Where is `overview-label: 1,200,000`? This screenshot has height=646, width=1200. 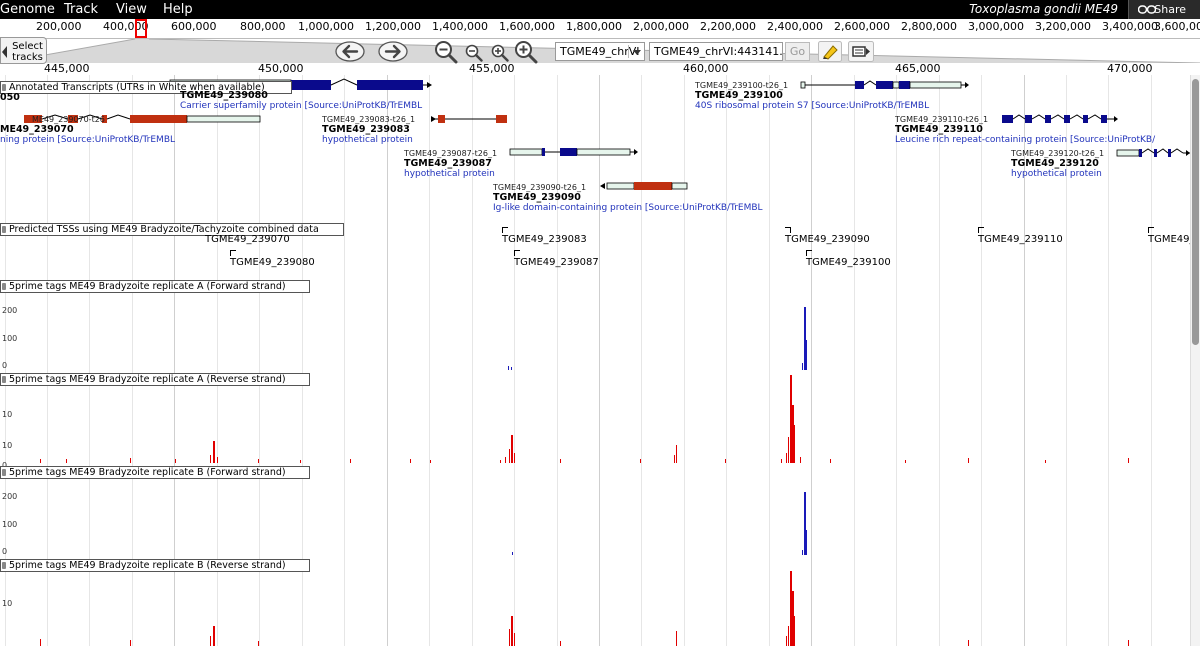
overview-label: 1,200,000 is located at coordinates (393, 26).